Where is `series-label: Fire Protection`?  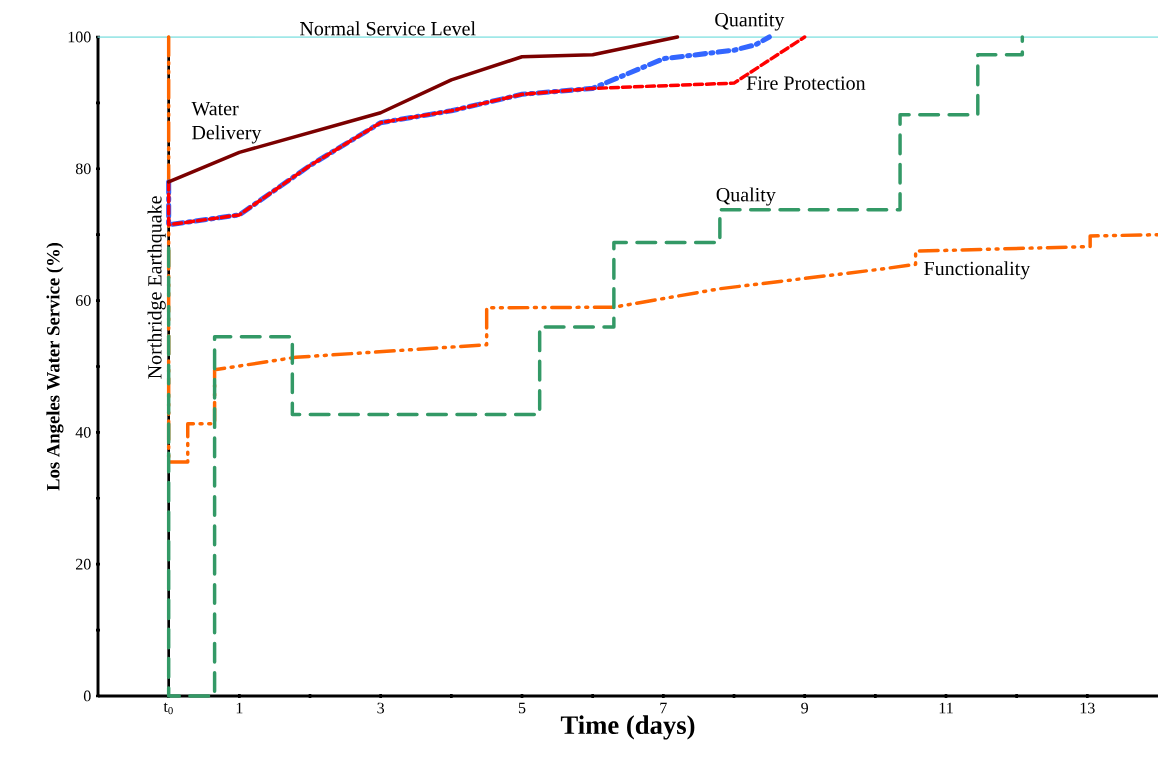
series-label: Fire Protection is located at coordinates (806, 83).